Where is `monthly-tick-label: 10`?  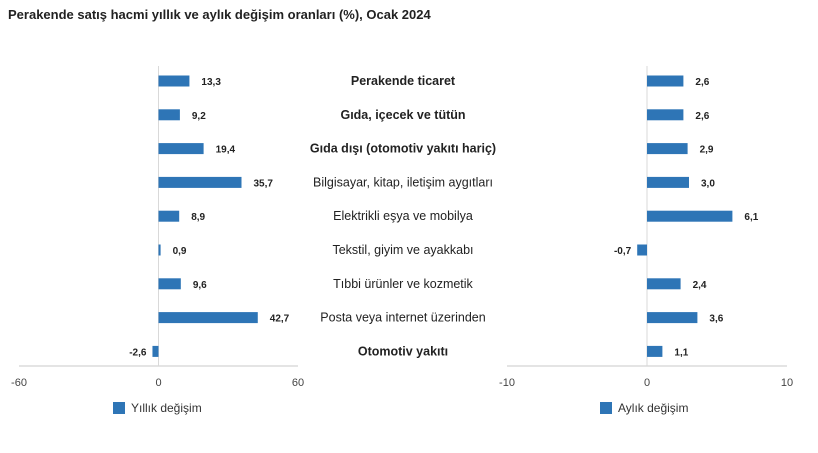 monthly-tick-label: 10 is located at coordinates (787, 383).